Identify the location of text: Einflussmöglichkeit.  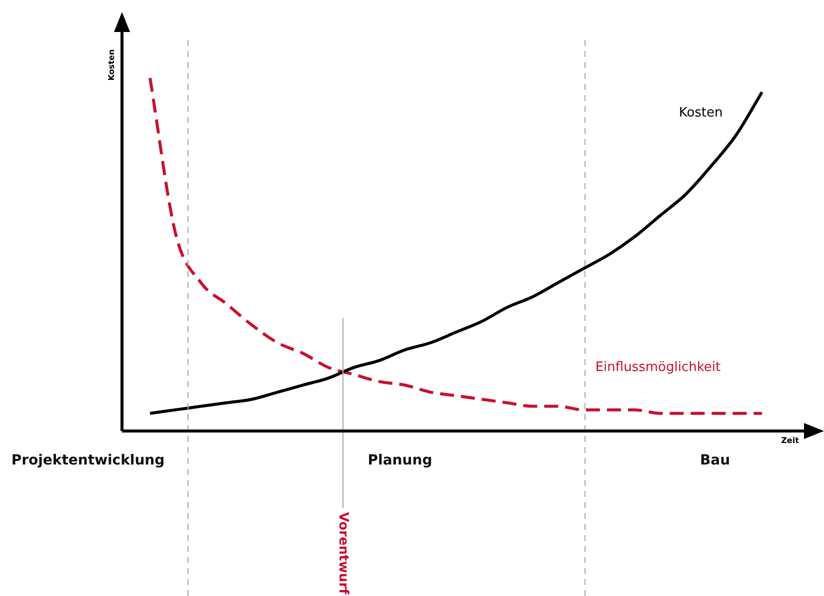
(658, 367).